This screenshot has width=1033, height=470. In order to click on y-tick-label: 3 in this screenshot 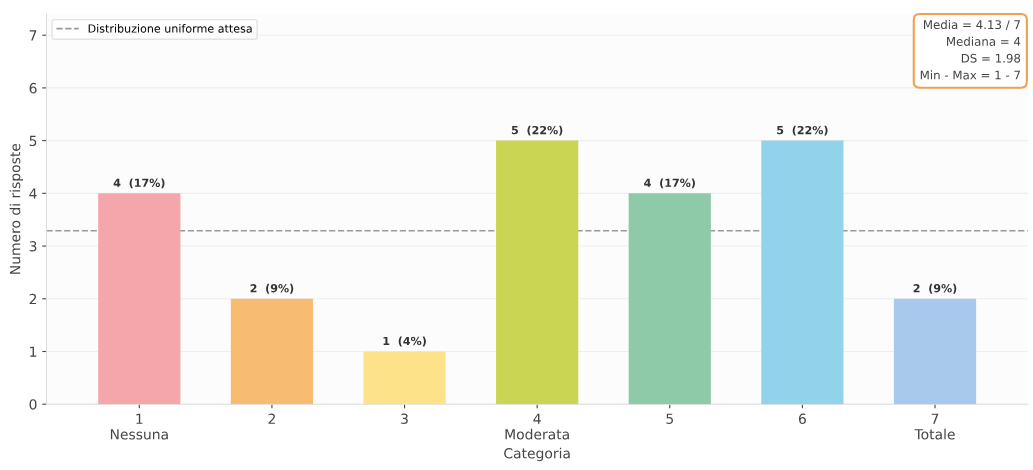, I will do `click(33, 246)`.